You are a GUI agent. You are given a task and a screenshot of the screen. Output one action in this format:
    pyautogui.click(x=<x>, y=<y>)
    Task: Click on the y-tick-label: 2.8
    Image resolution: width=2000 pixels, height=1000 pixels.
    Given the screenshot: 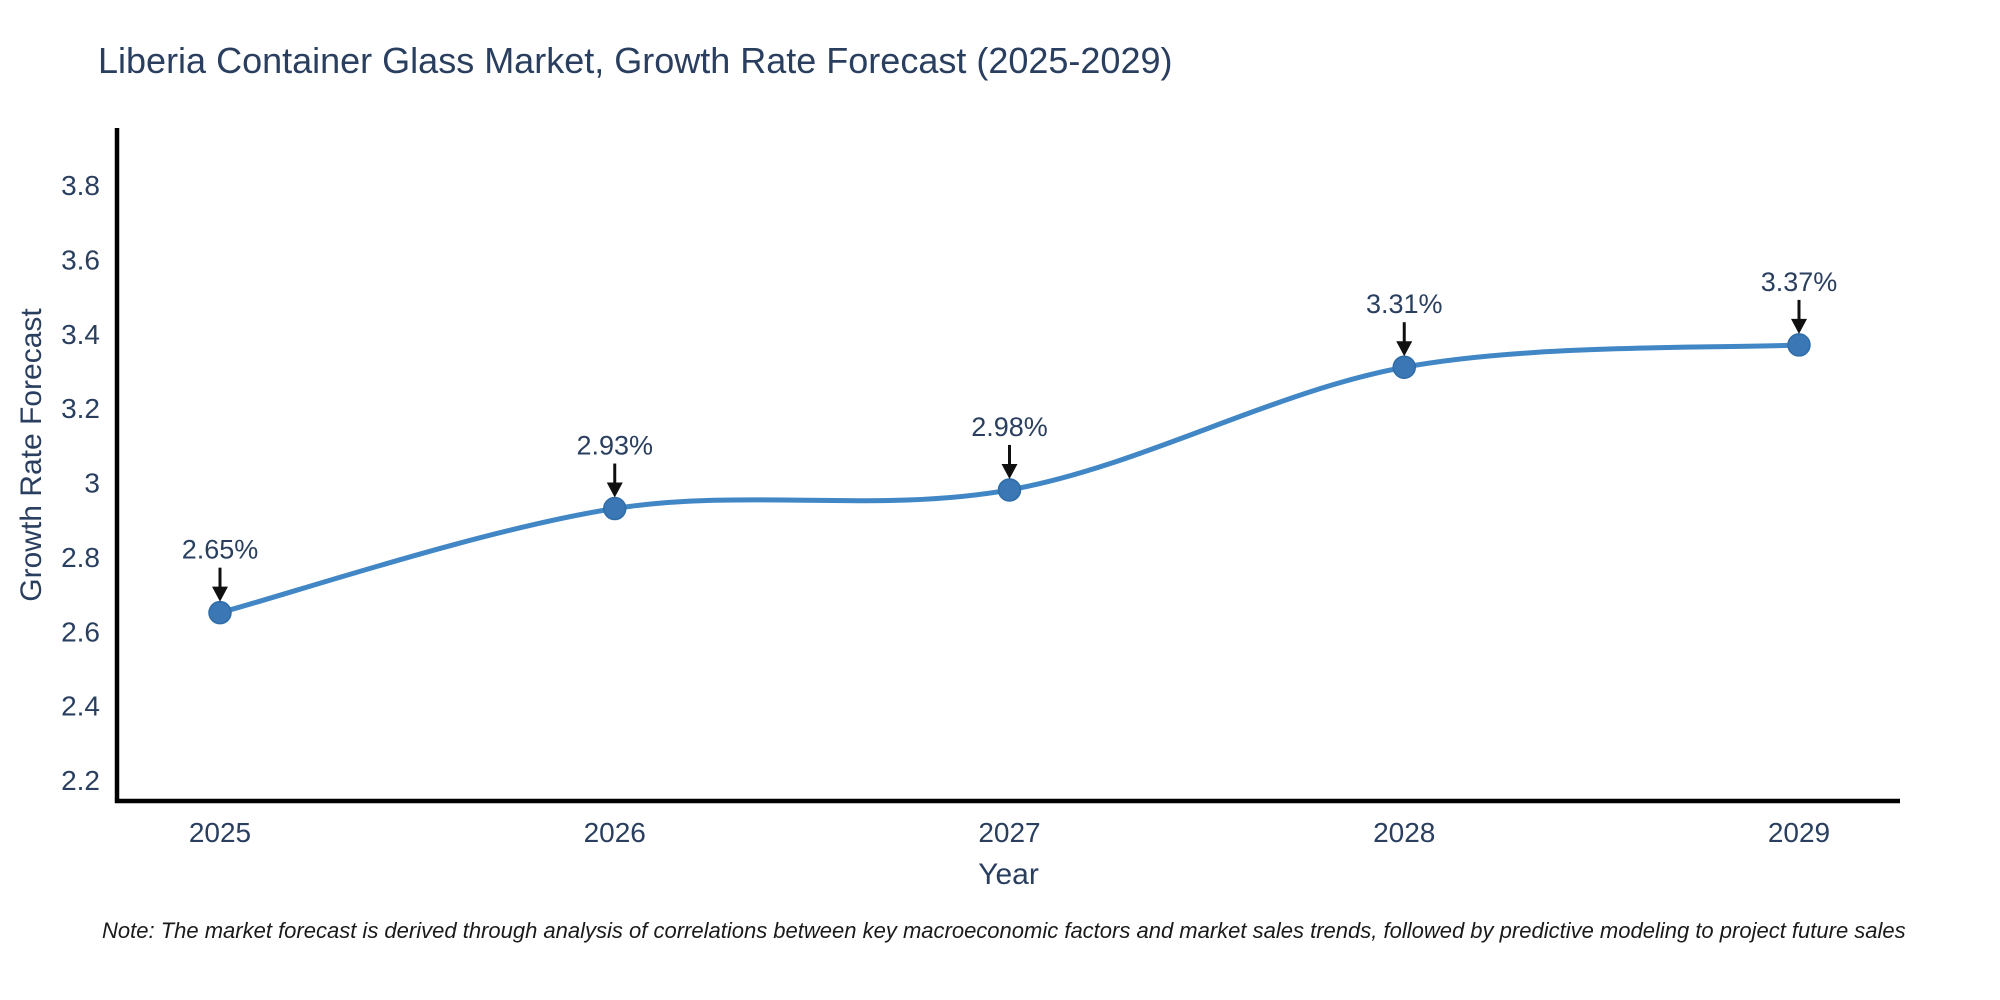 What is the action you would take?
    pyautogui.click(x=80, y=557)
    